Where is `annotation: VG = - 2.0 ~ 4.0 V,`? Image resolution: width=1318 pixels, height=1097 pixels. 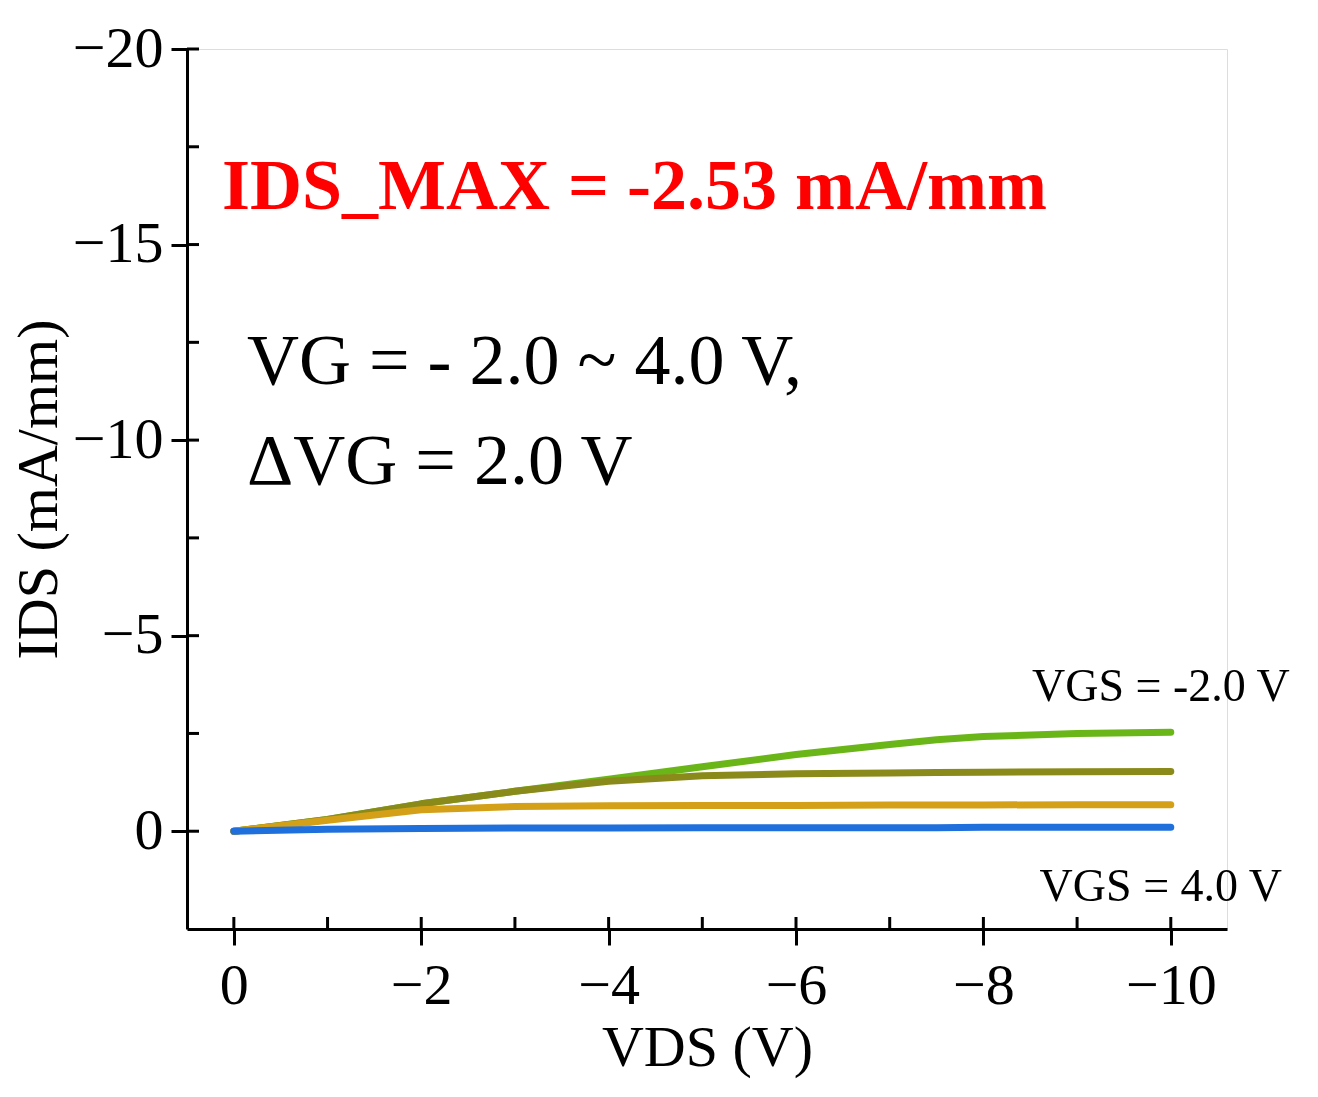
annotation: VG = - 2.0 ~ 4.0 V, is located at coordinates (524, 360).